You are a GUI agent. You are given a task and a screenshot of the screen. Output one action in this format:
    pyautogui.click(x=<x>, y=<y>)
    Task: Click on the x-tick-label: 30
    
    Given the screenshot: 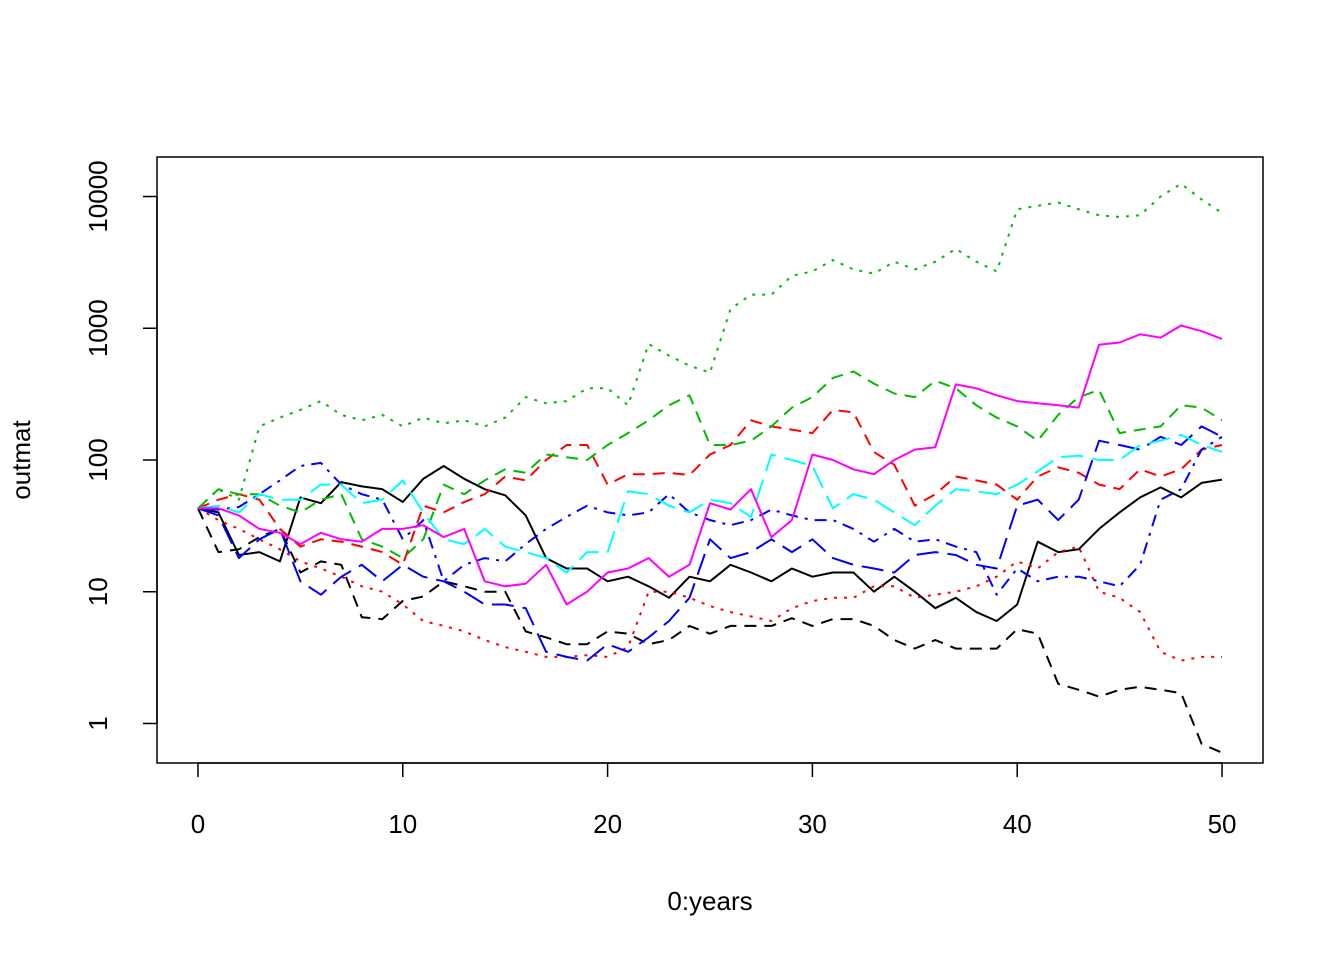 What is the action you would take?
    pyautogui.click(x=812, y=824)
    